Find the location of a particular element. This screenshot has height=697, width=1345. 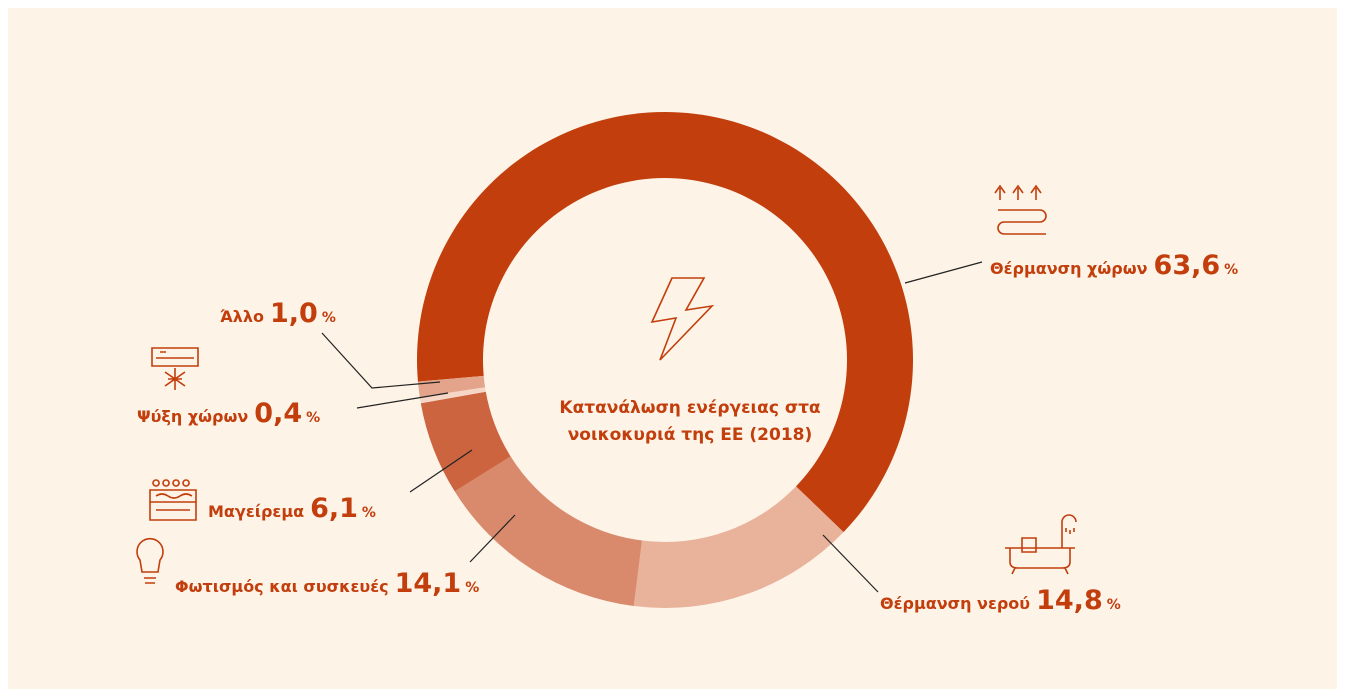

segment-label: Μαγείρεμα 6,1% is located at coordinates (292, 508).